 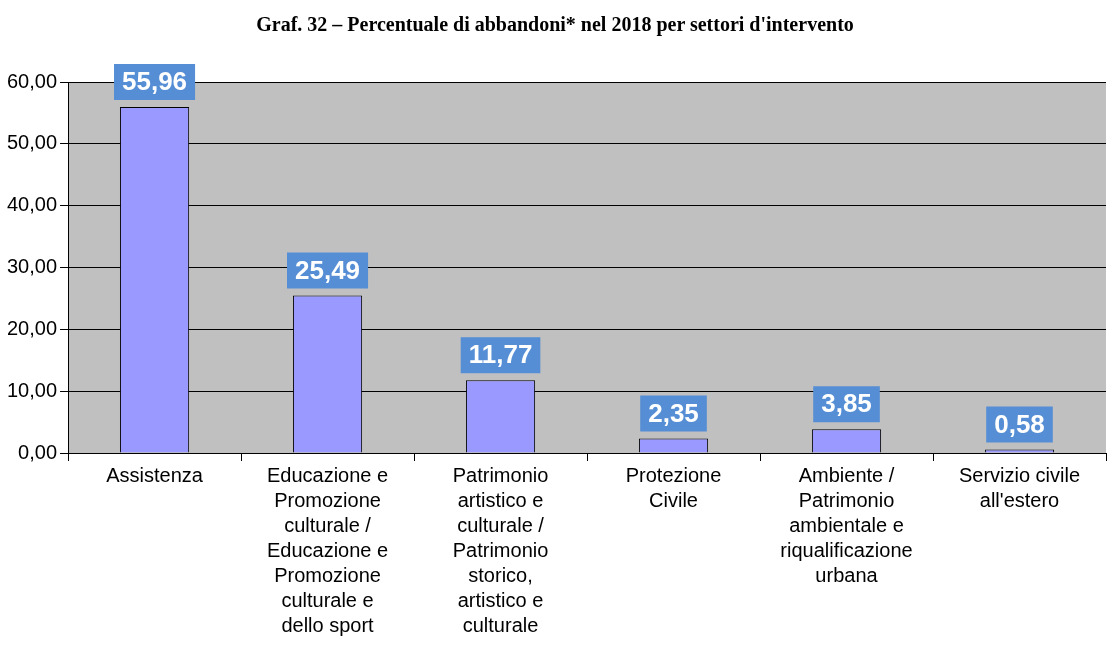 I want to click on y-tick-label: 40,00, so click(x=32, y=204).